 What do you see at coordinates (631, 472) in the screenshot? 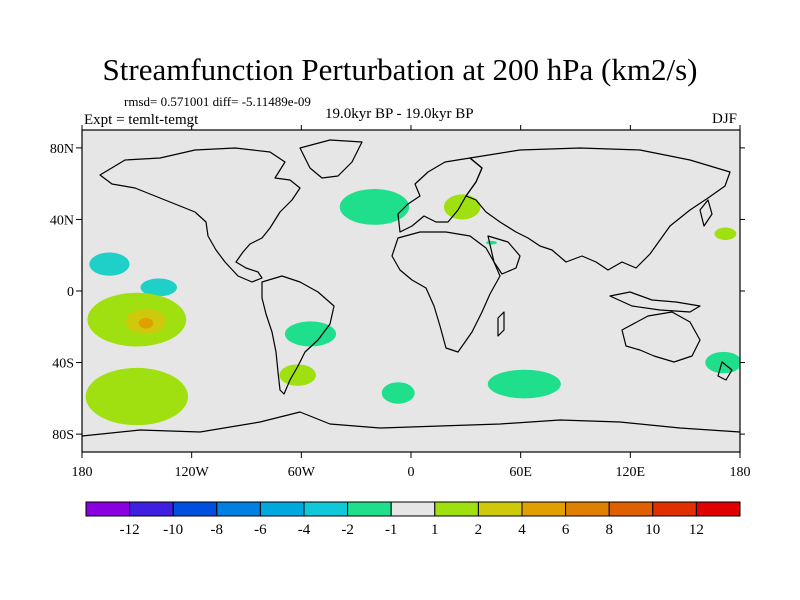
I see `x-tick-label: 120E` at bounding box center [631, 472].